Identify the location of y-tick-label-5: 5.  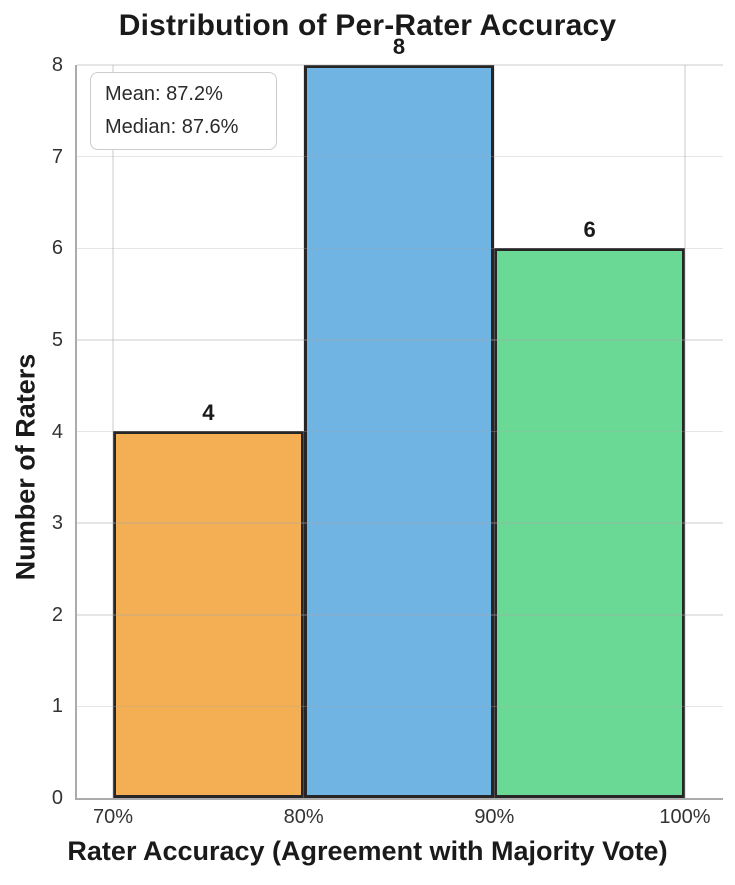
(57, 339).